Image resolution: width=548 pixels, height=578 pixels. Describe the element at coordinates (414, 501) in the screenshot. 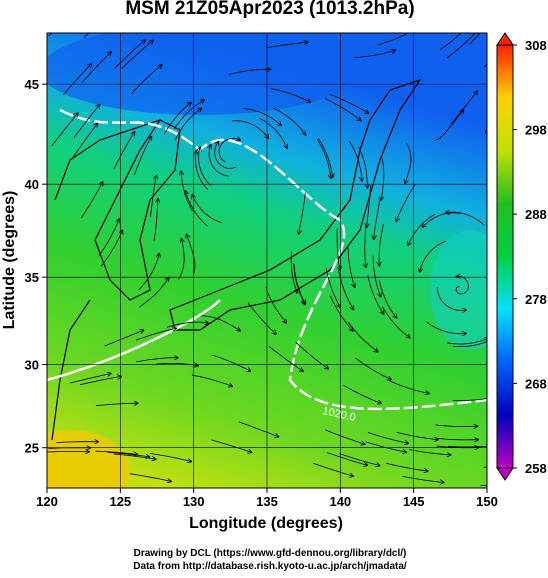

I see `x-tick-label: 145` at that location.